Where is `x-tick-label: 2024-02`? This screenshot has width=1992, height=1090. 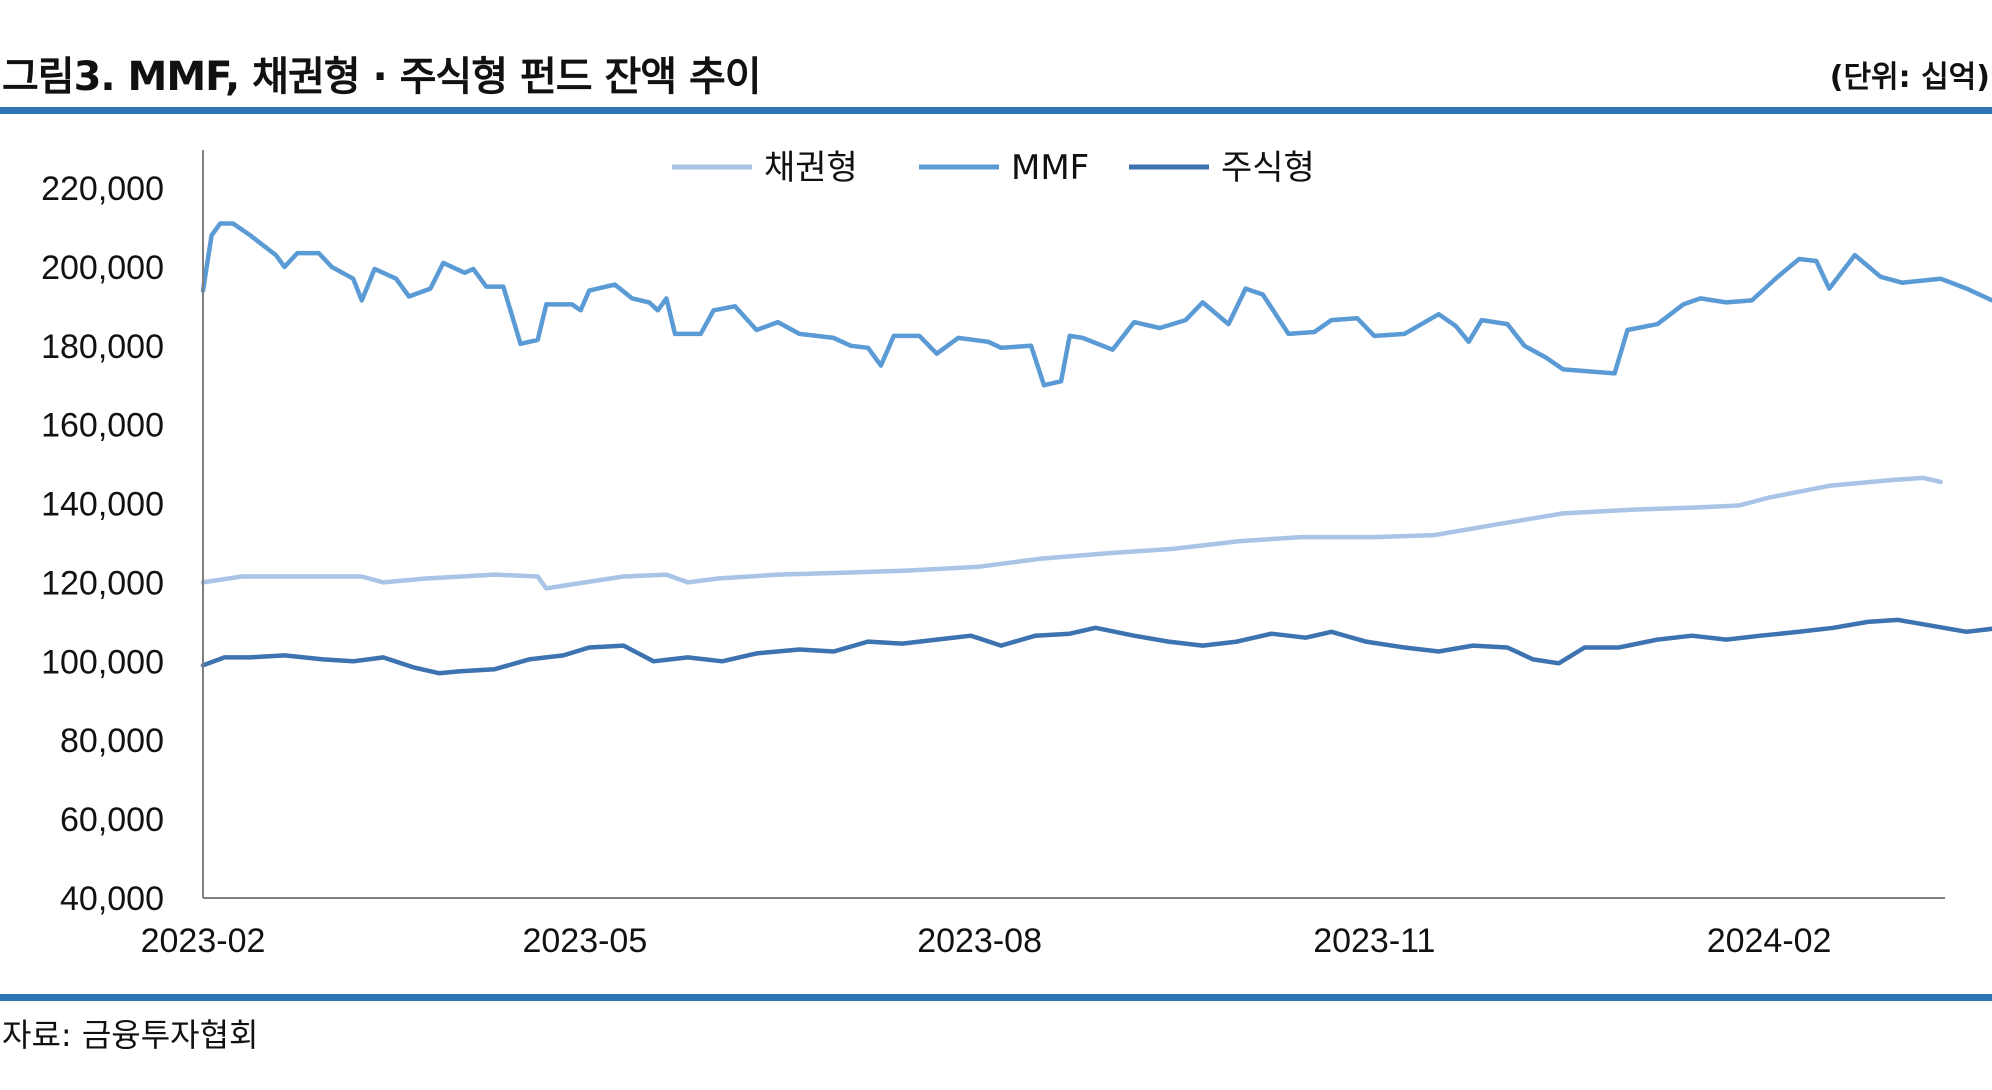
x-tick-label: 2024-02 is located at coordinates (1769, 941).